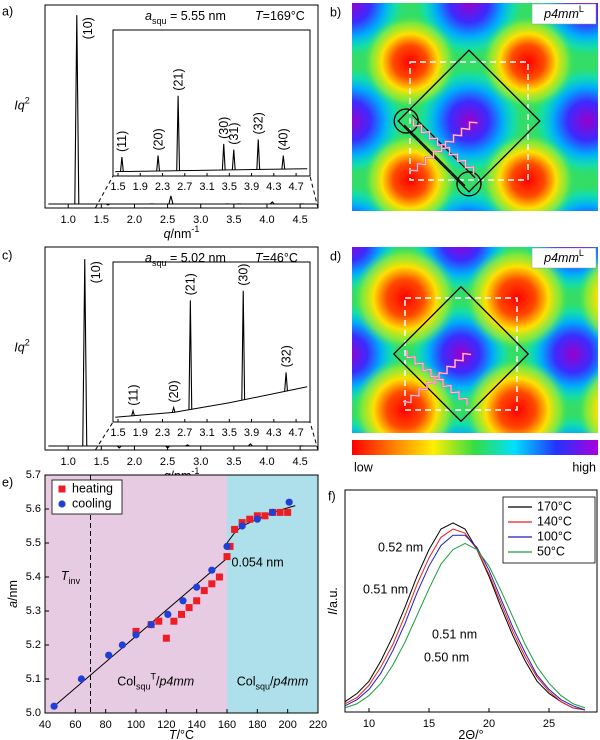 The height and width of the screenshot is (740, 600). What do you see at coordinates (33, 543) in the screenshot?
I see `y-tick-label: 5.5` at bounding box center [33, 543].